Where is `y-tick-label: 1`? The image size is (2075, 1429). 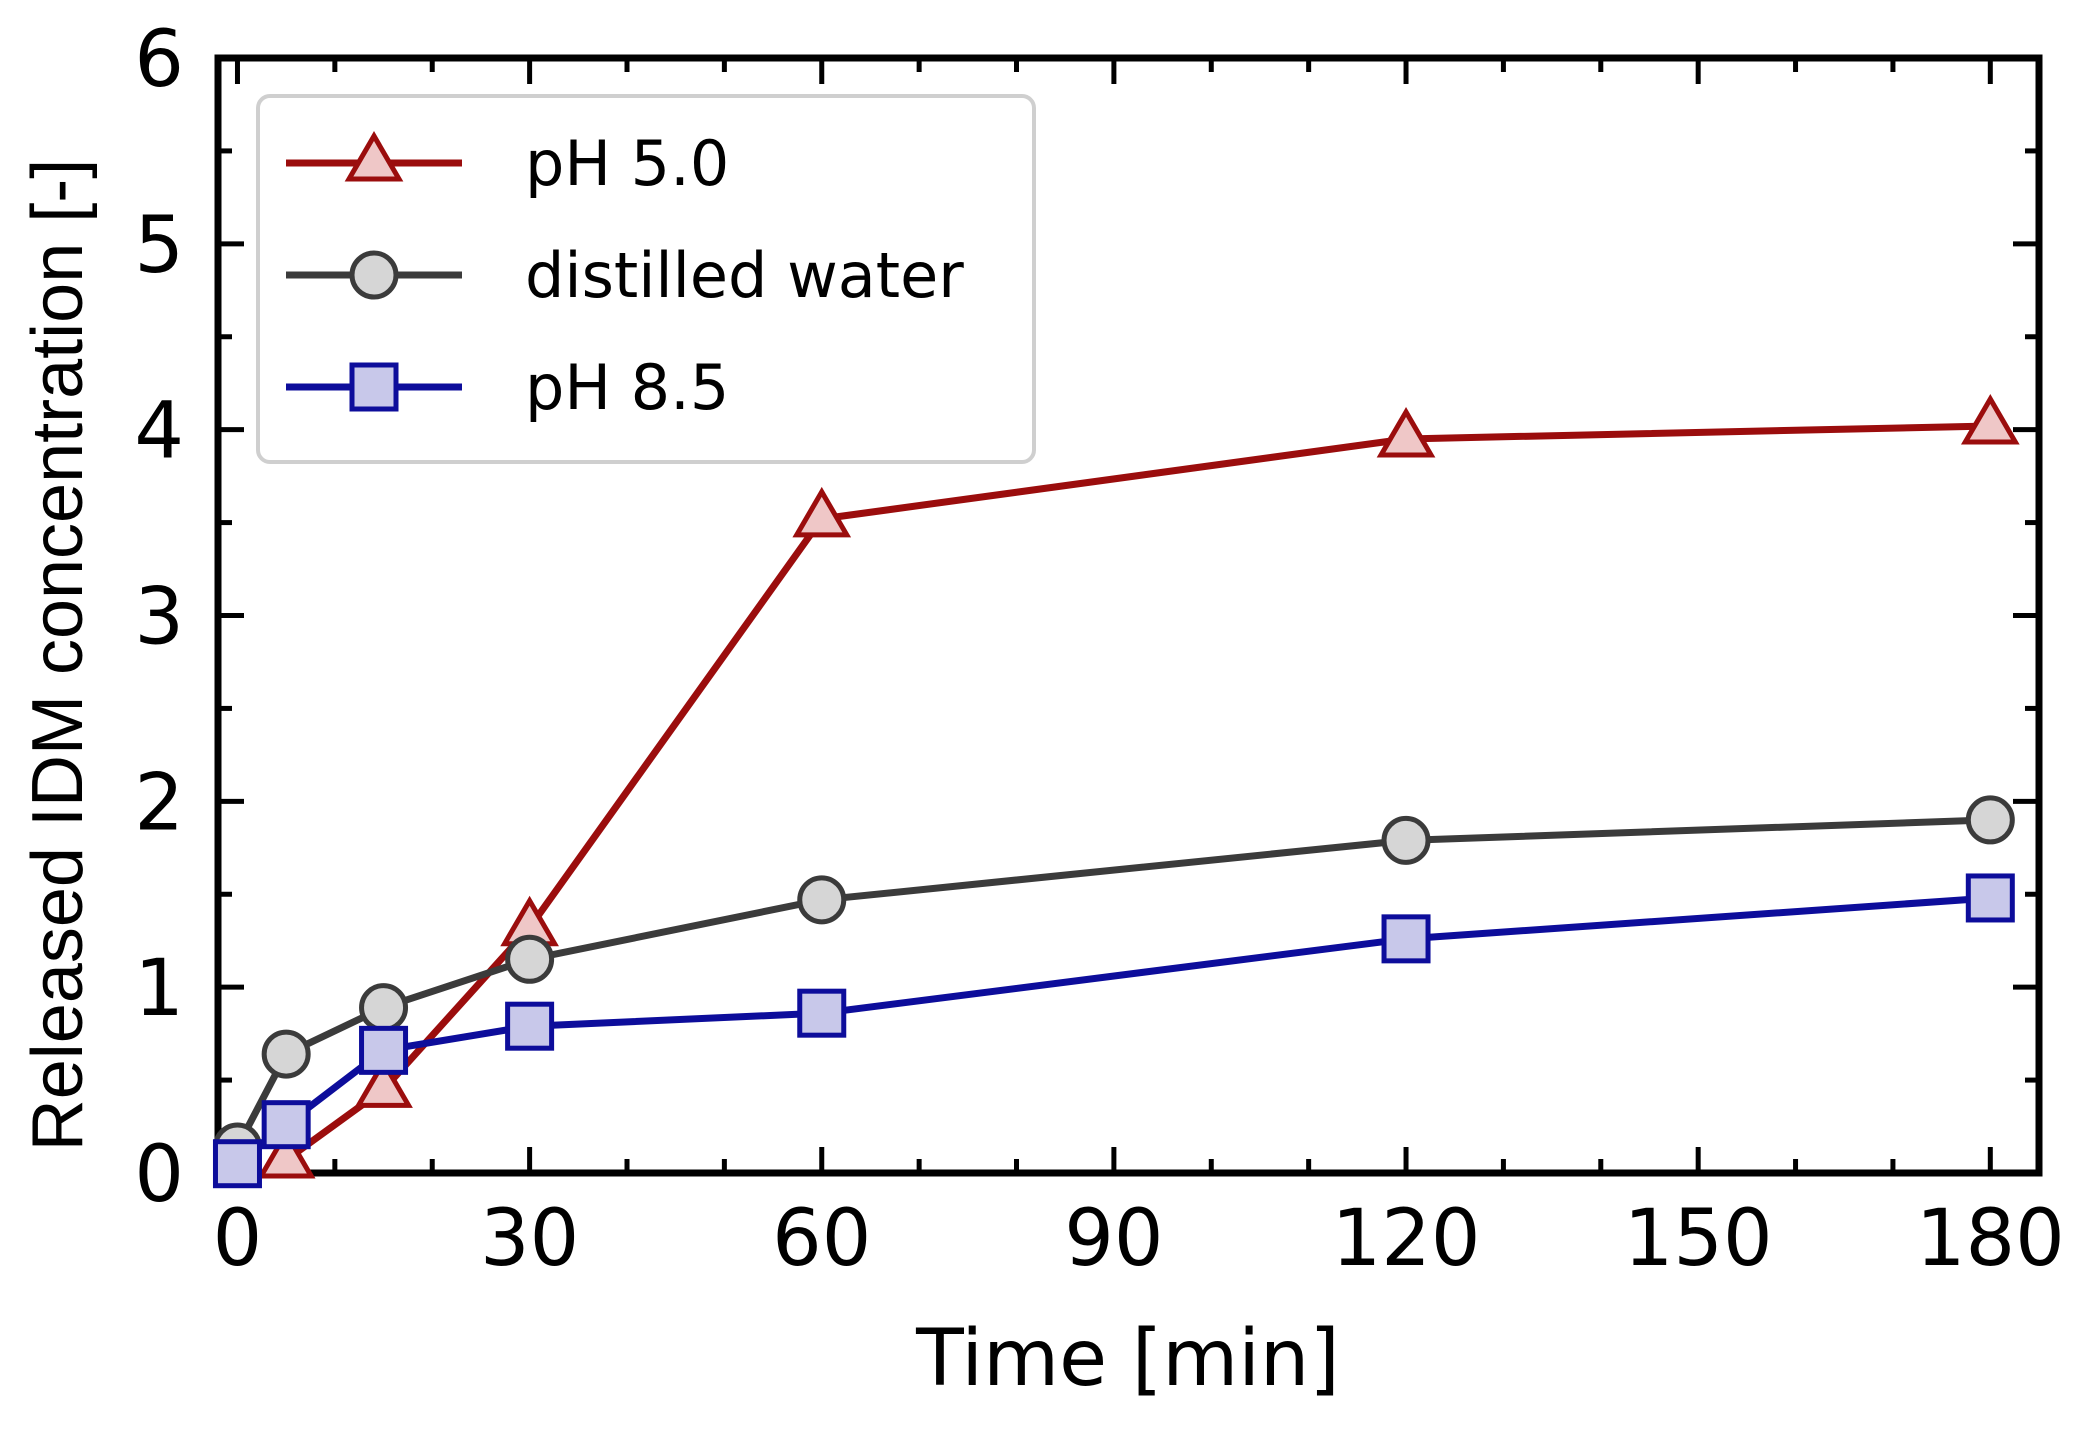
y-tick-label: 1 is located at coordinates (159, 989).